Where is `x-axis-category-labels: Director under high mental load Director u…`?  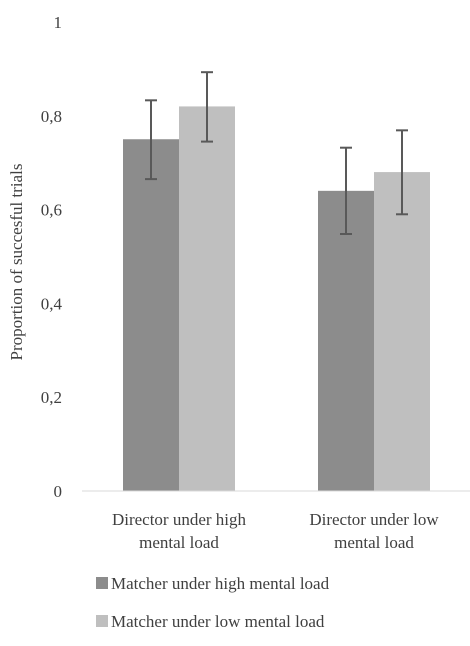 x-axis-category-labels: Director under high mental load Director u… is located at coordinates (275, 531).